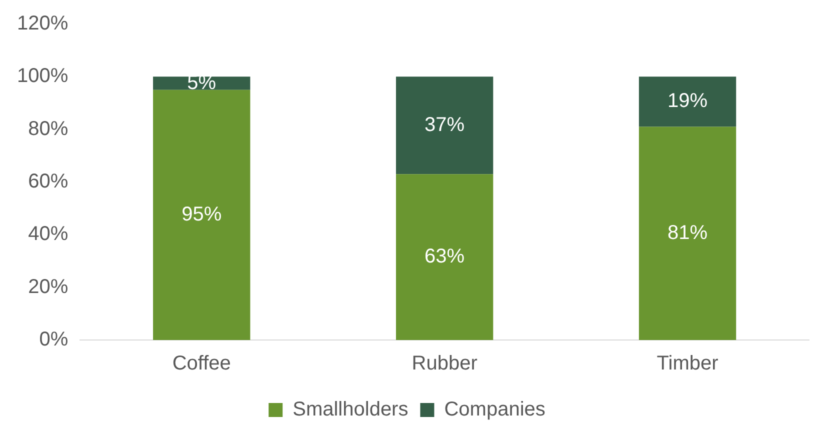 The height and width of the screenshot is (430, 817). I want to click on data-label: 81%, so click(688, 233).